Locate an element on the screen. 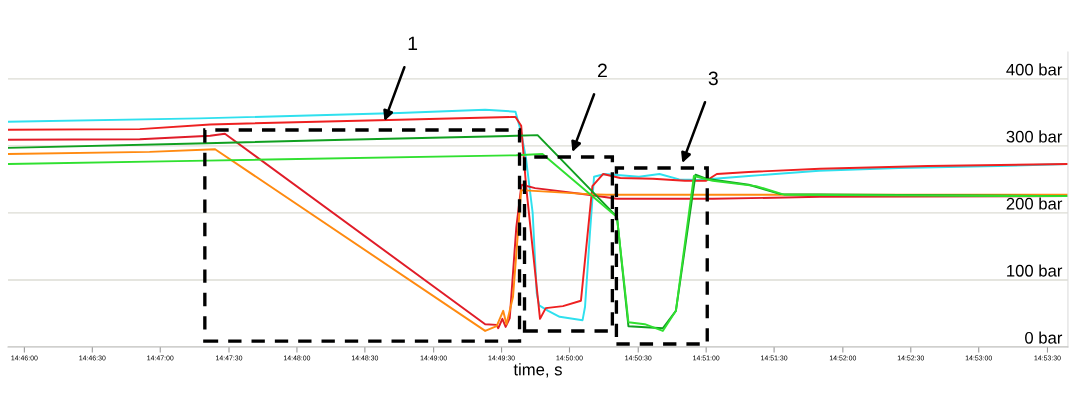 The height and width of the screenshot is (405, 1069). y-tick-label: 0 bar is located at coordinates (1044, 337).